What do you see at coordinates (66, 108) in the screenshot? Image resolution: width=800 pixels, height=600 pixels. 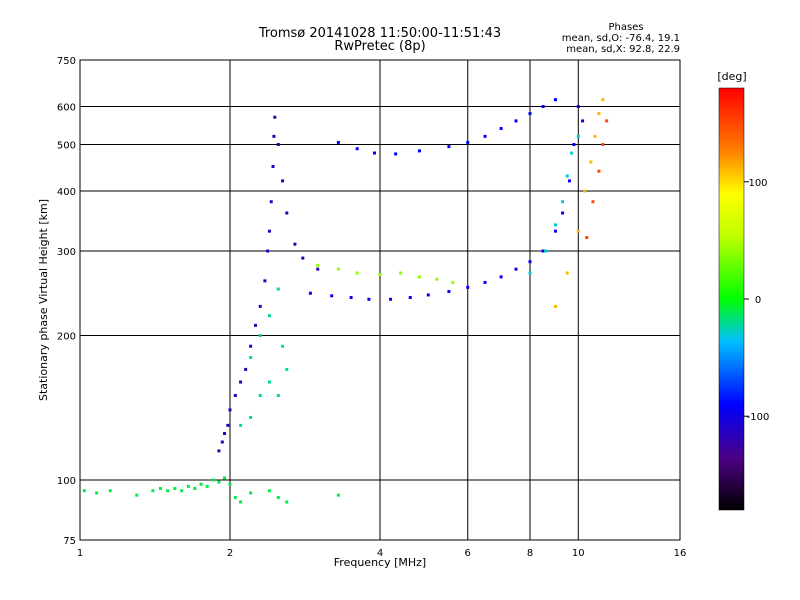 I see `y-tick-label: 600` at bounding box center [66, 108].